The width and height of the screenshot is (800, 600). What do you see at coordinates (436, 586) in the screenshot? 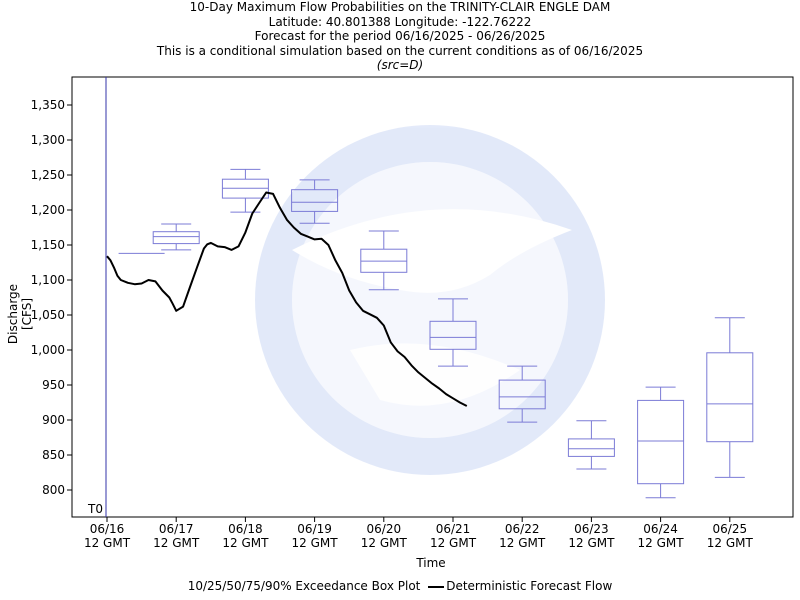
I see `legend-line-swatch` at bounding box center [436, 586].